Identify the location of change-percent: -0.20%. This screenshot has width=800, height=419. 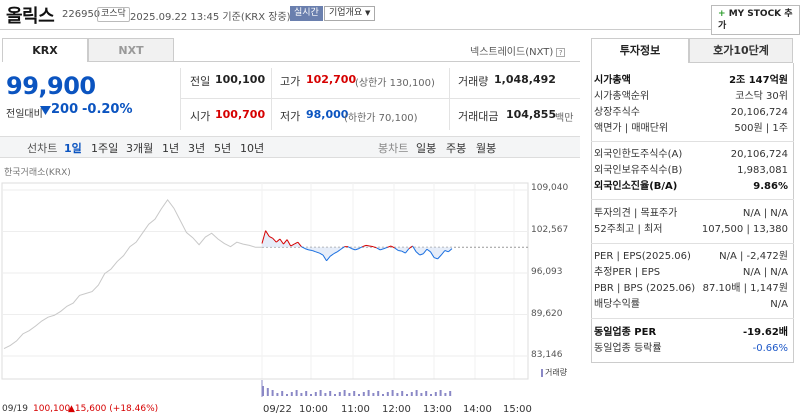
(107, 109).